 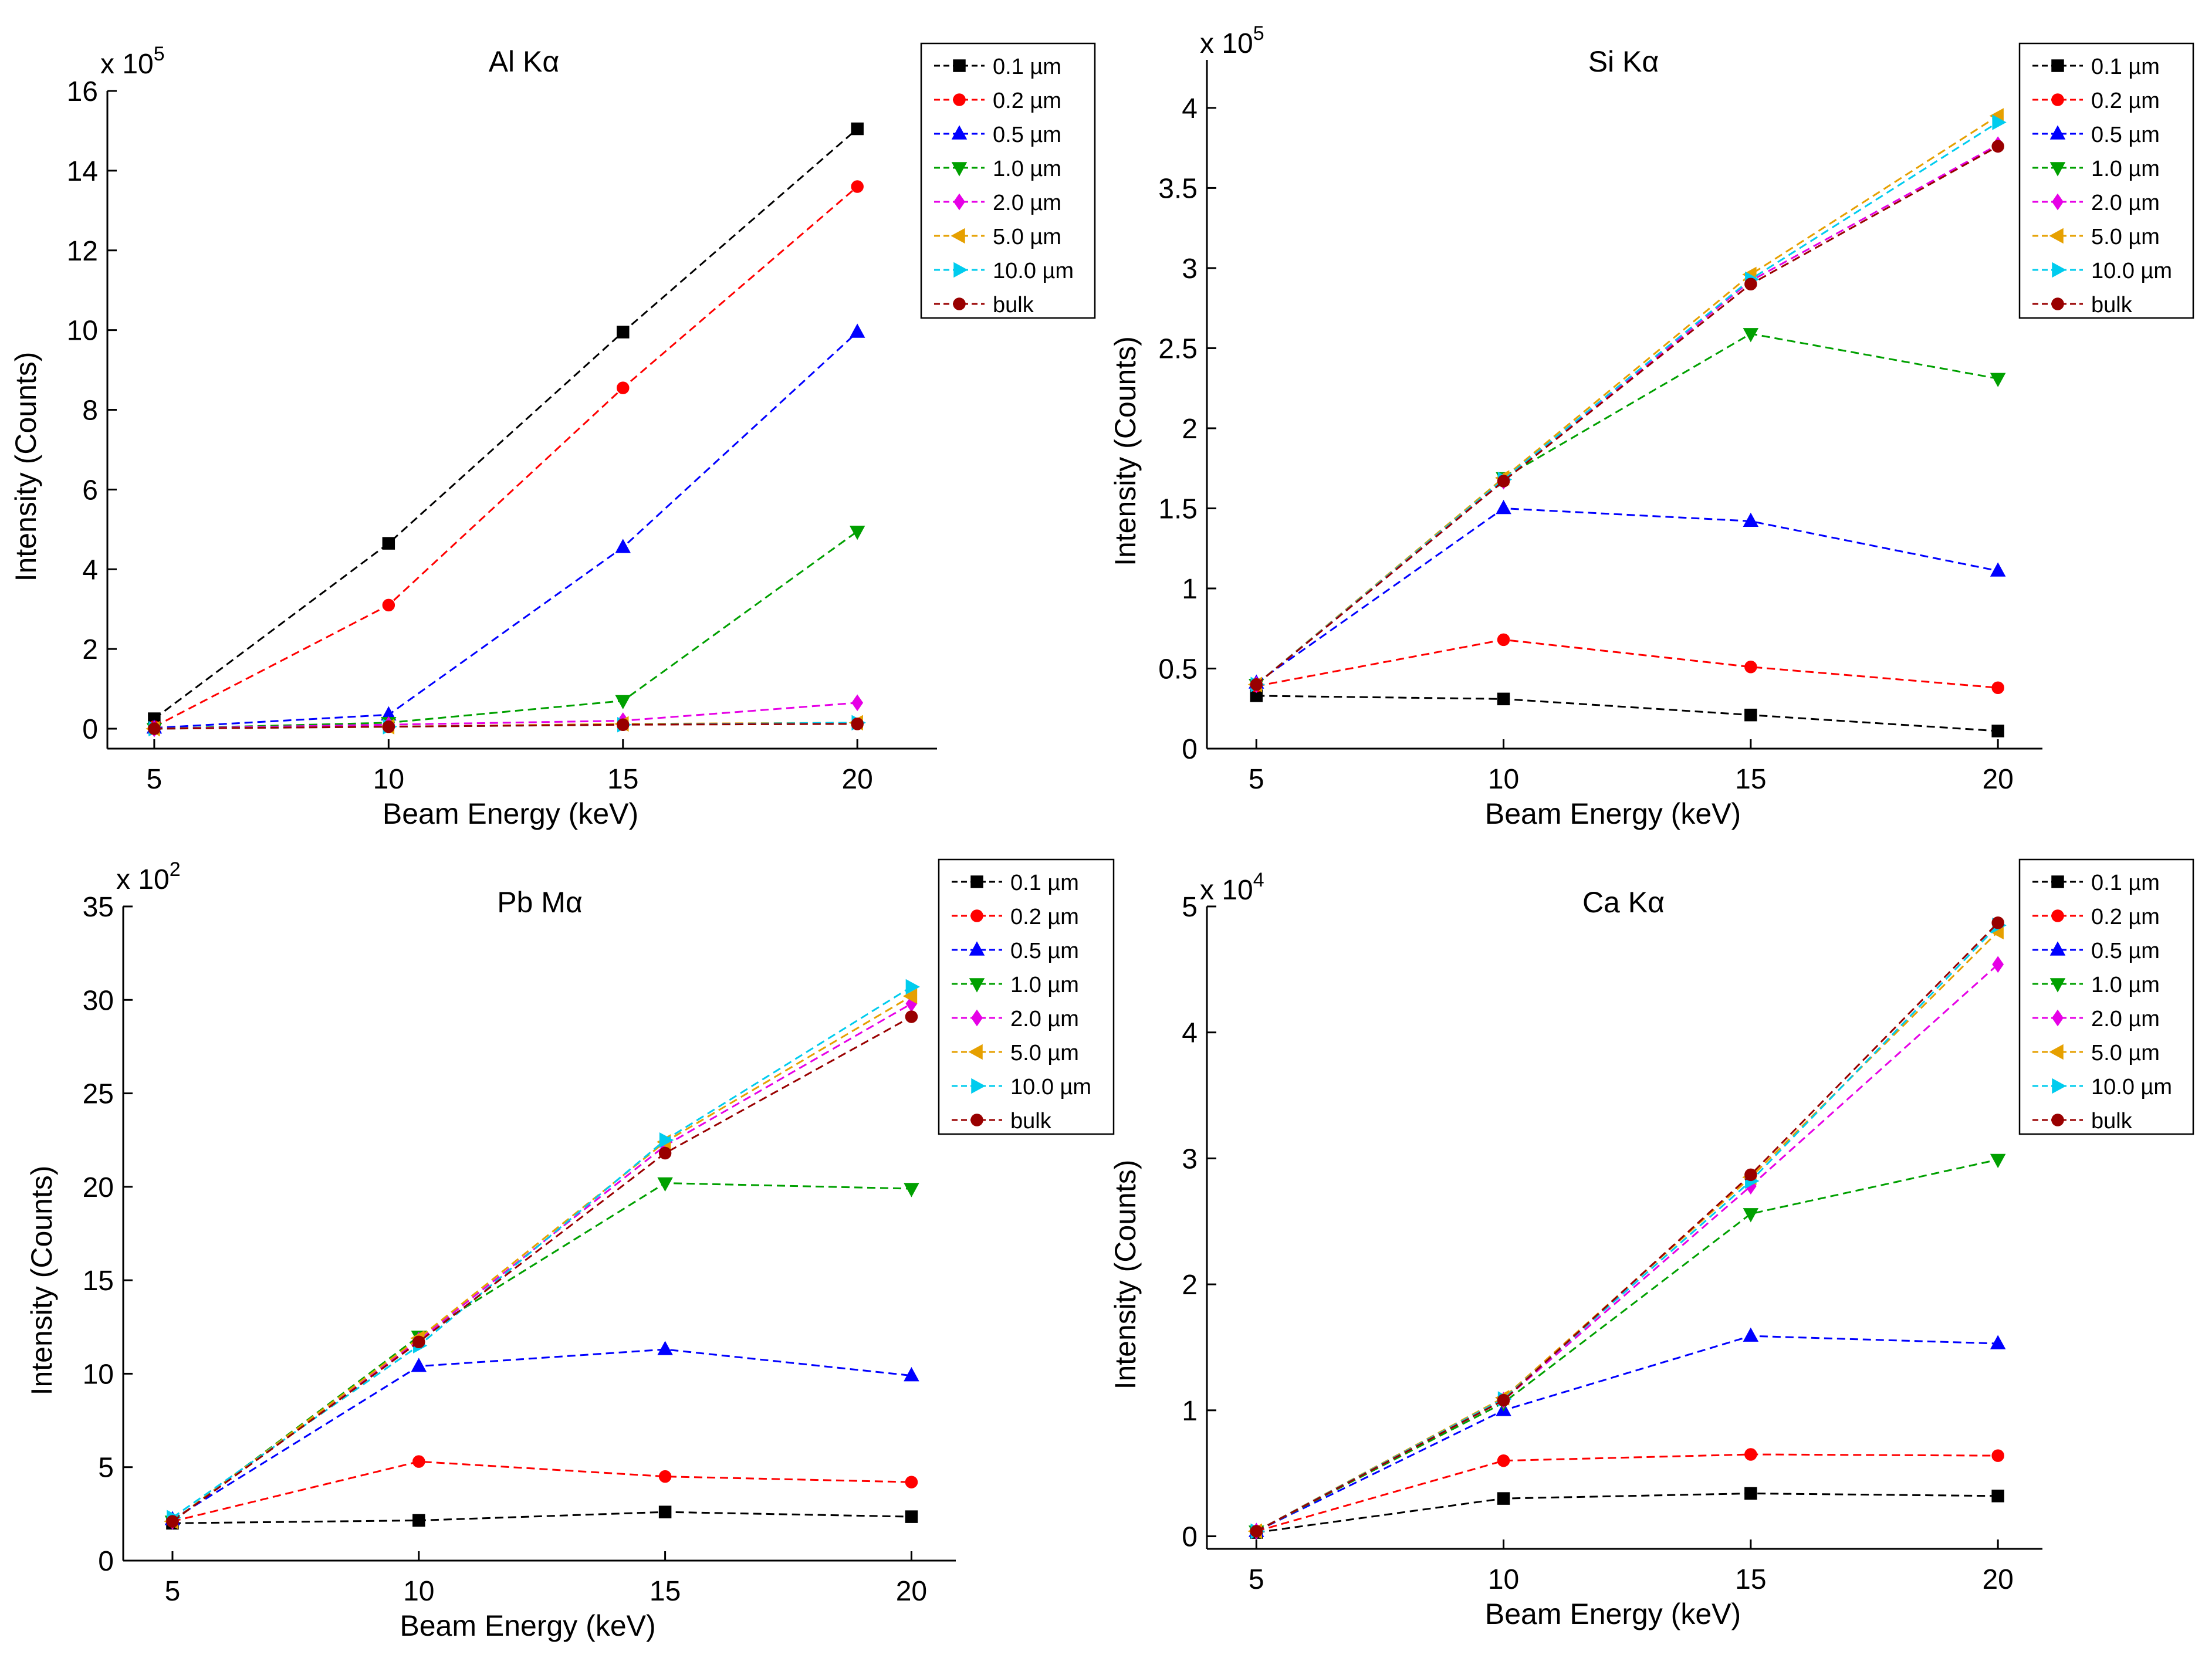 What do you see at coordinates (1125, 451) in the screenshot?
I see `y-axis-label: Intensity (Counts)` at bounding box center [1125, 451].